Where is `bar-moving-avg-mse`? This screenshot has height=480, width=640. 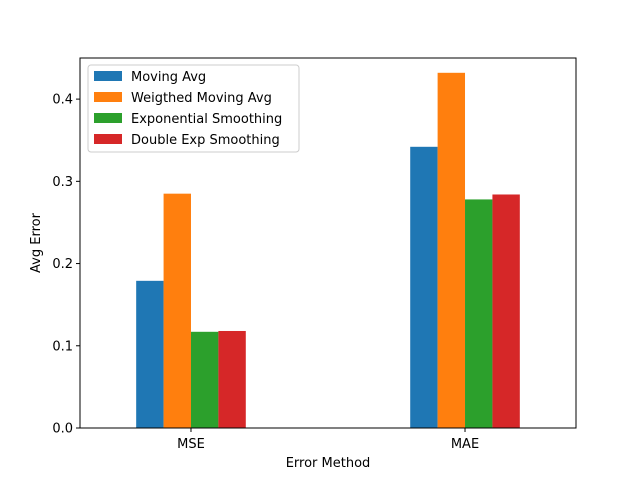 bar-moving-avg-mse is located at coordinates (150, 354).